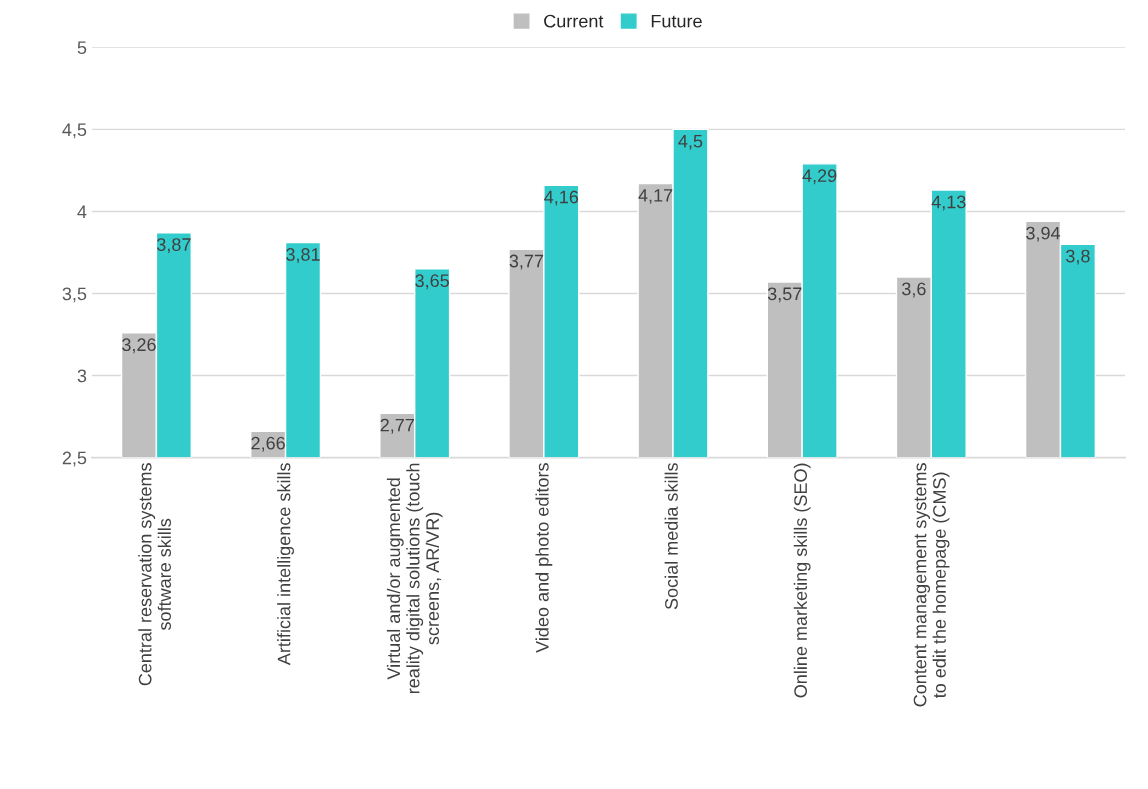  I want to click on data-label: 3,94, so click(1043, 234).